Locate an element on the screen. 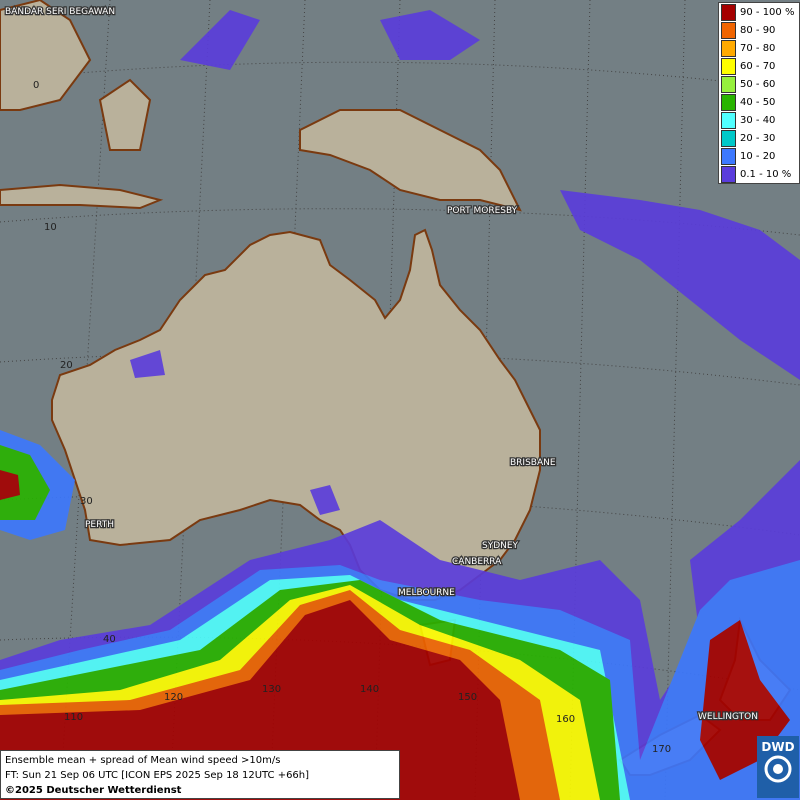  lon-label: 130 is located at coordinates (271, 689).